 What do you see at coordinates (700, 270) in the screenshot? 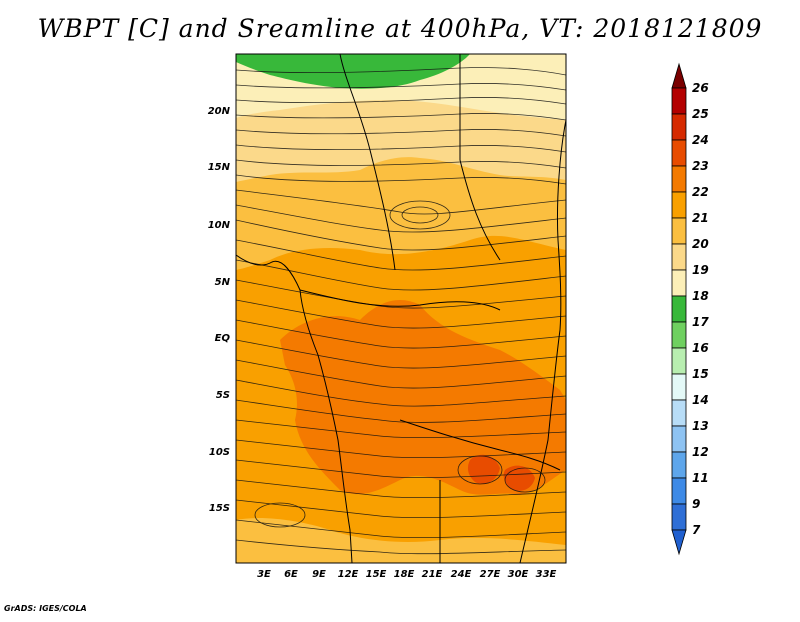
I see `colorbar-label: 19` at bounding box center [700, 270].